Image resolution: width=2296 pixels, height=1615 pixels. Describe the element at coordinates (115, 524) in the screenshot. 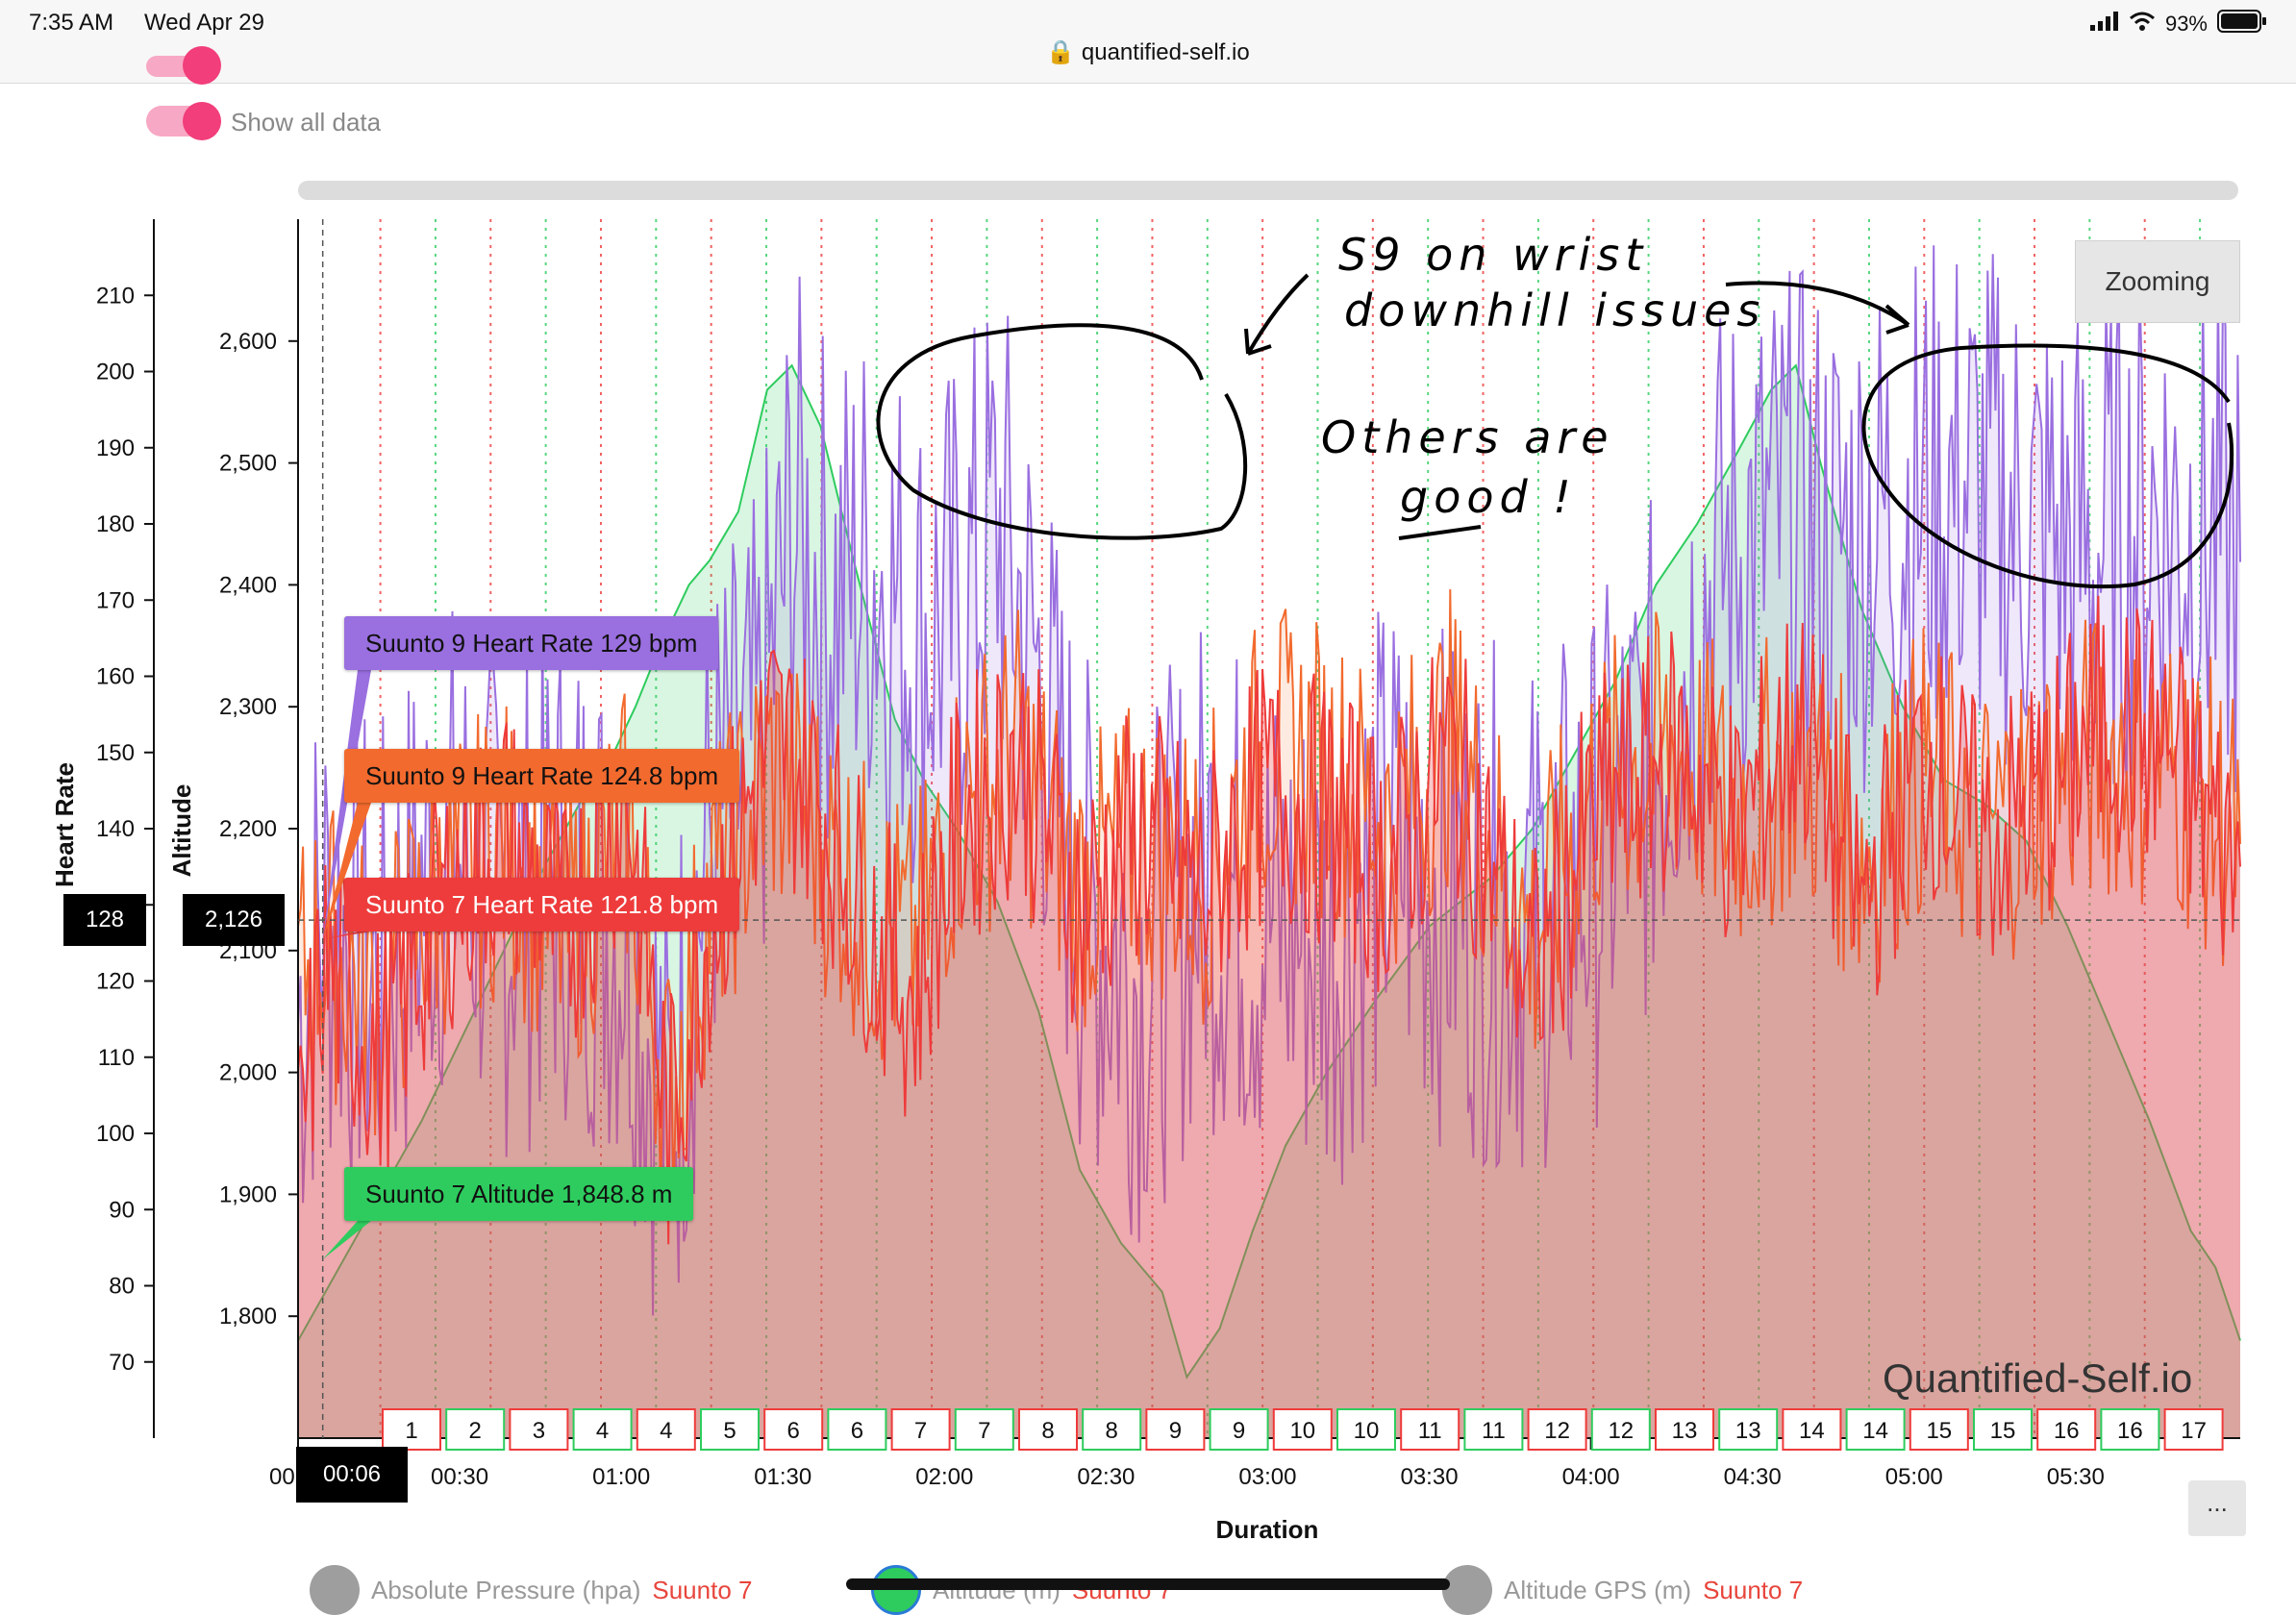

I see `hr-tick-label: 180` at that location.